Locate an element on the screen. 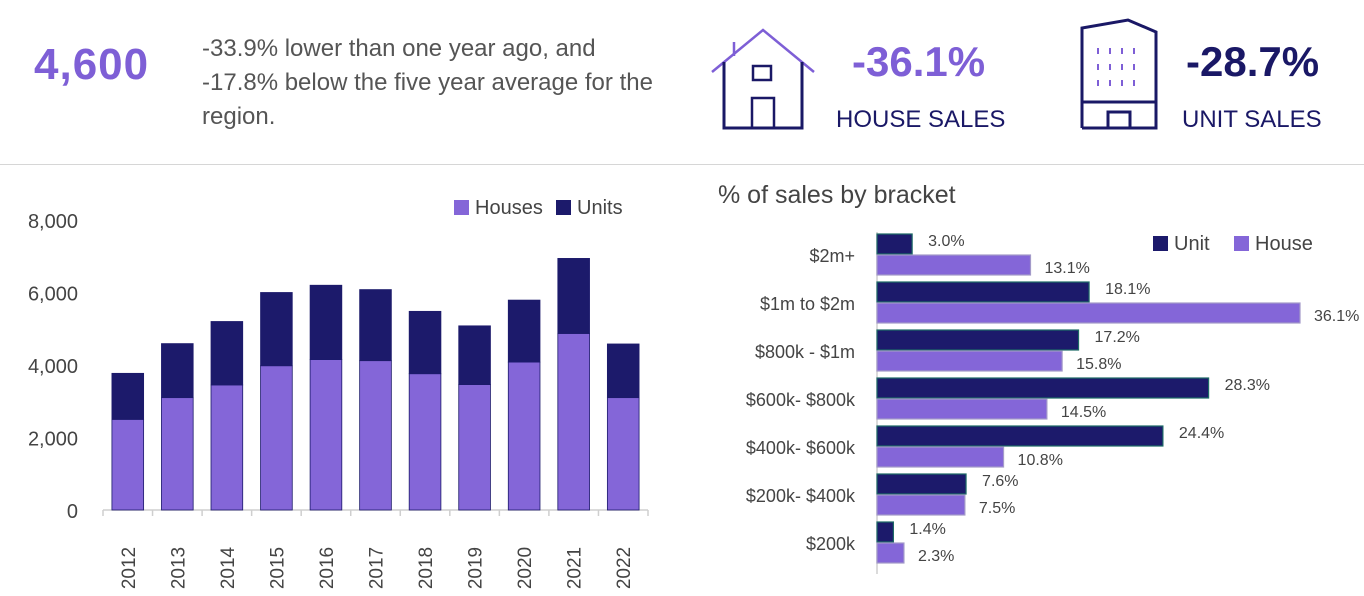  bar-units-2022 is located at coordinates (623, 371).